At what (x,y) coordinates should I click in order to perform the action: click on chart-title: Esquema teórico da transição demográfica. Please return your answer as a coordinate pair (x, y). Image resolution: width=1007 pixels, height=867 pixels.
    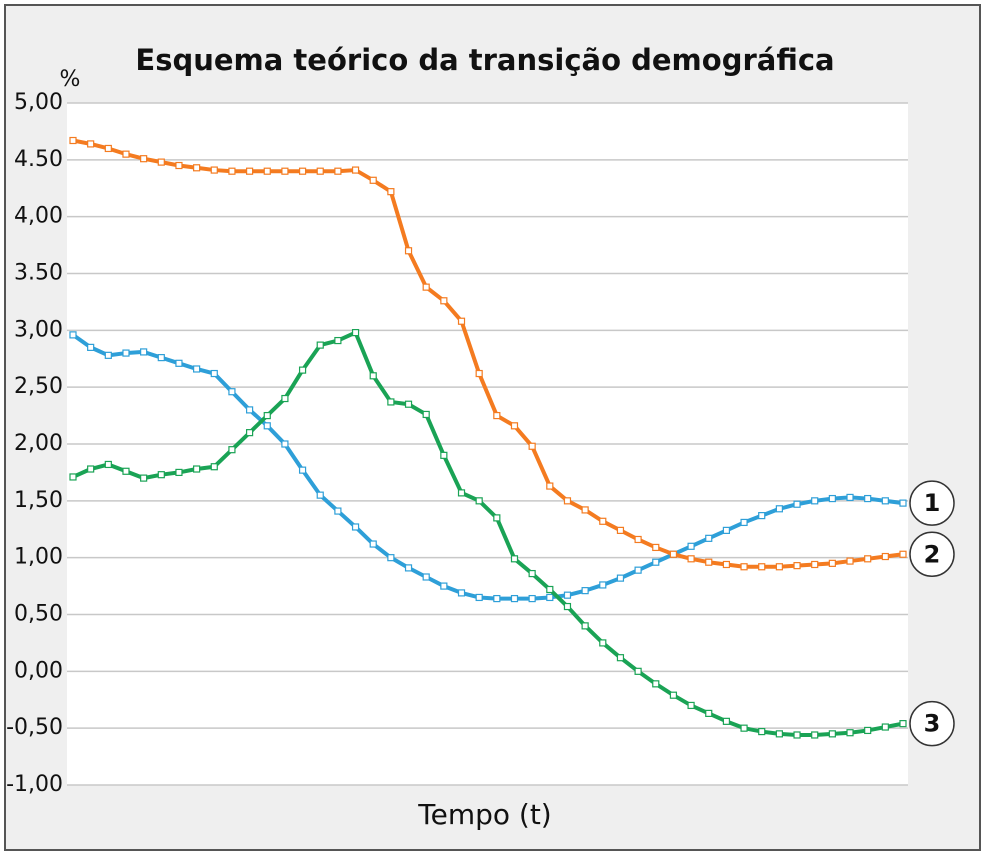
    Looking at the image, I should click on (484, 60).